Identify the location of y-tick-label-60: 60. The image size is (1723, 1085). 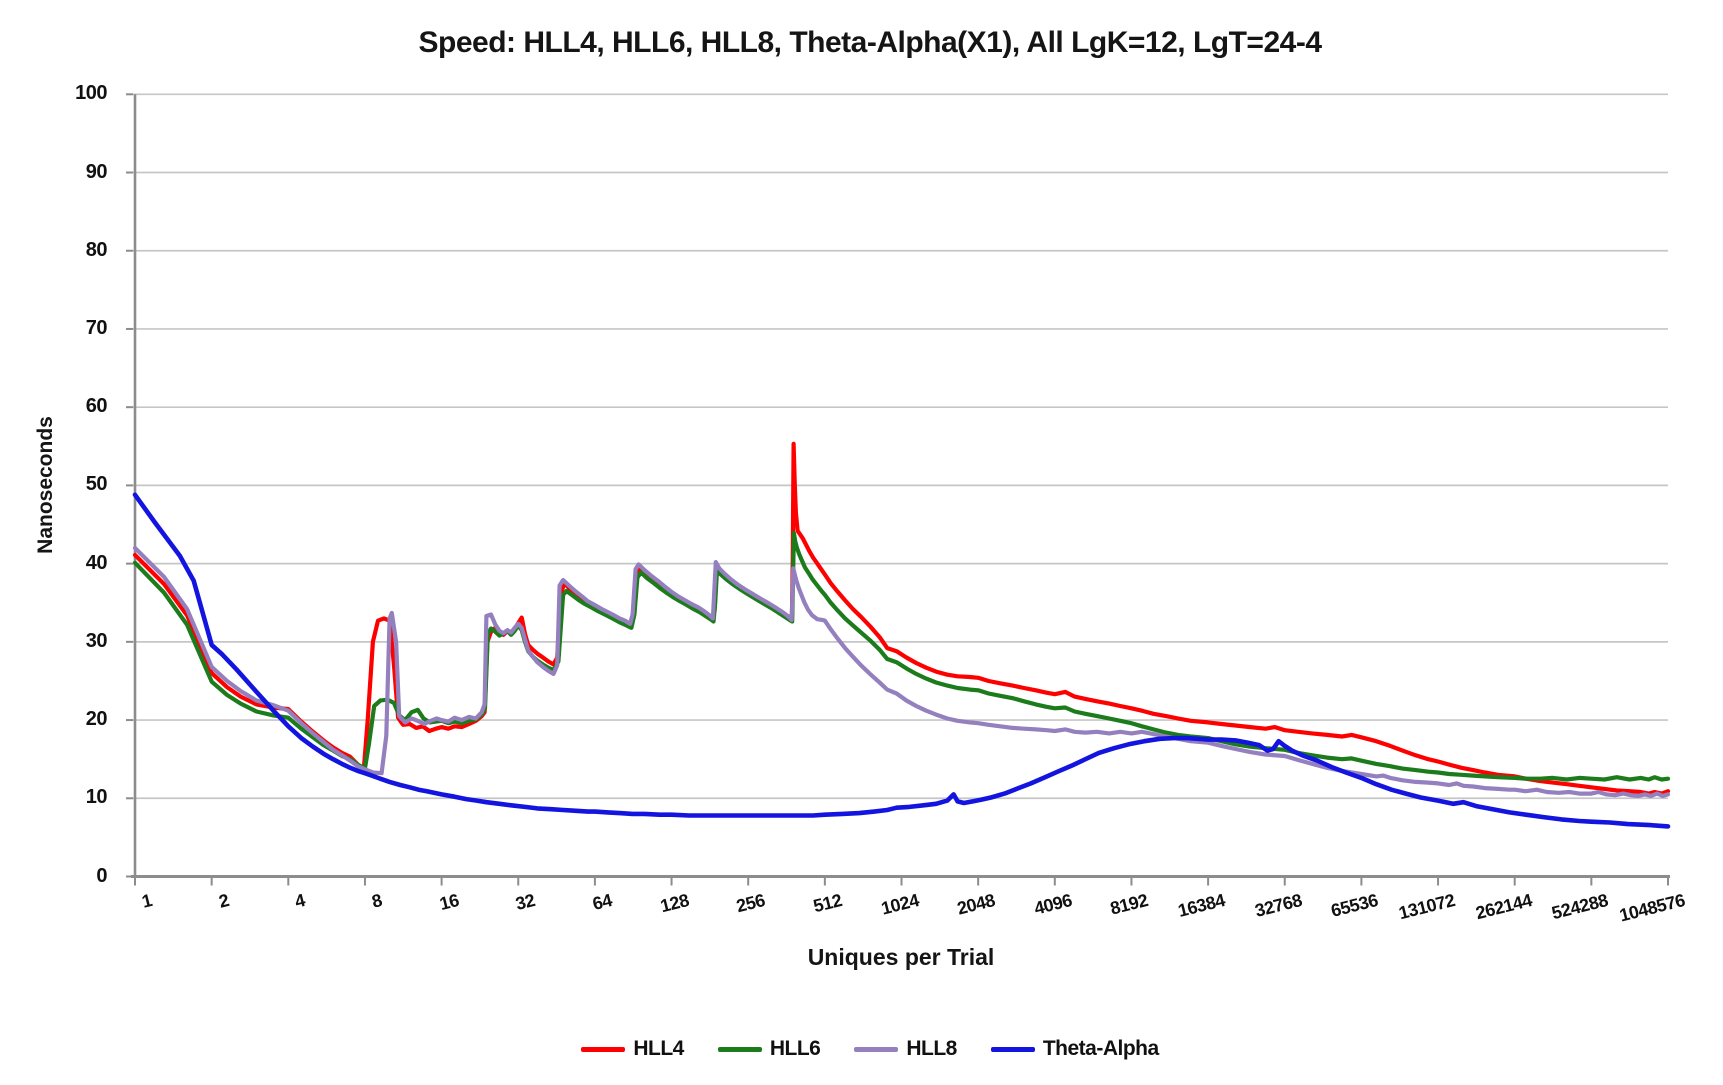
(96, 406).